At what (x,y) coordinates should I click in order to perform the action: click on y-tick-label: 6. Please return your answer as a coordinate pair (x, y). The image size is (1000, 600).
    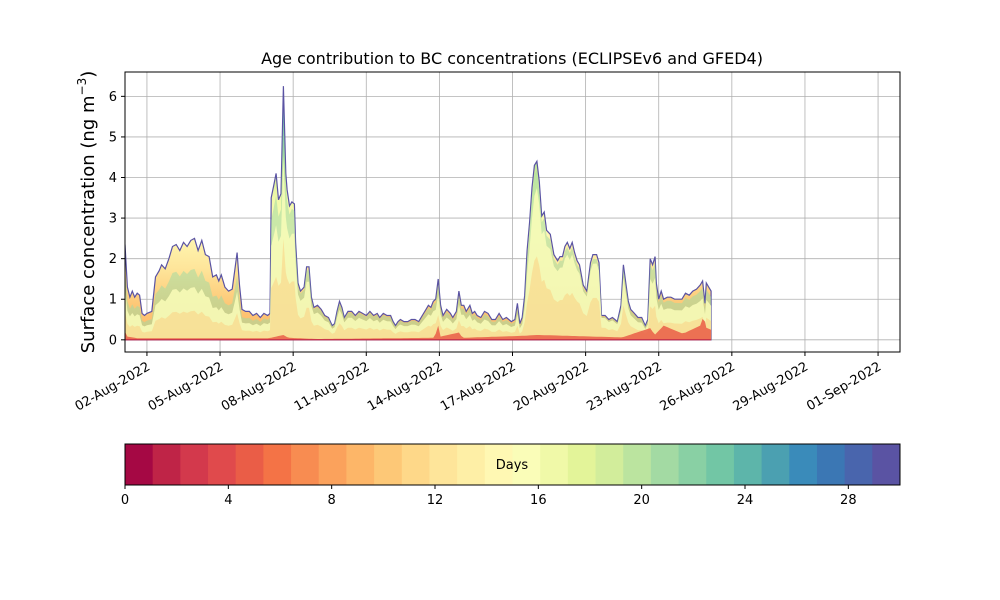
    Looking at the image, I should click on (113, 97).